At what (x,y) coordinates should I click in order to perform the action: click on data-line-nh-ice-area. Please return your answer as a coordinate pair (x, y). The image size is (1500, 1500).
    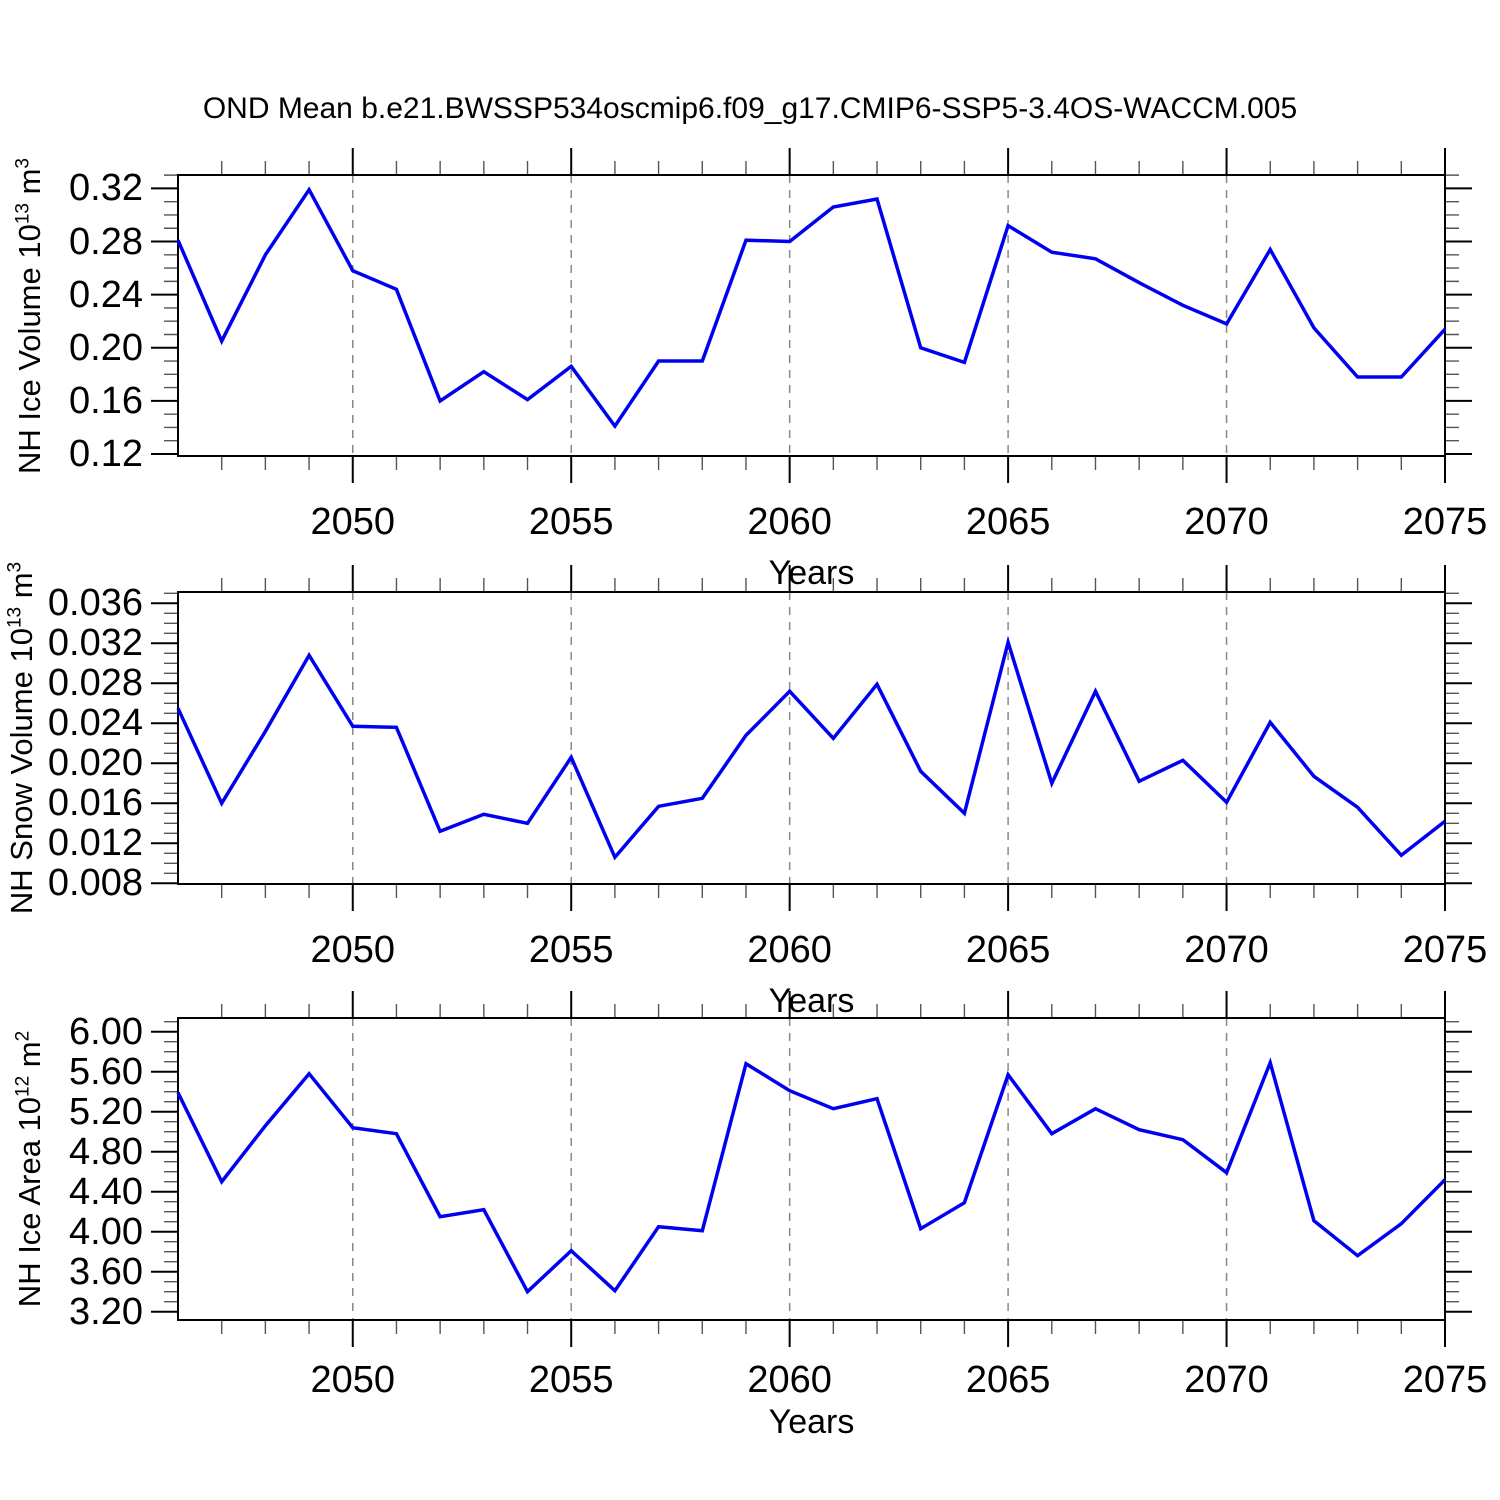
    Looking at the image, I should click on (811, 1176).